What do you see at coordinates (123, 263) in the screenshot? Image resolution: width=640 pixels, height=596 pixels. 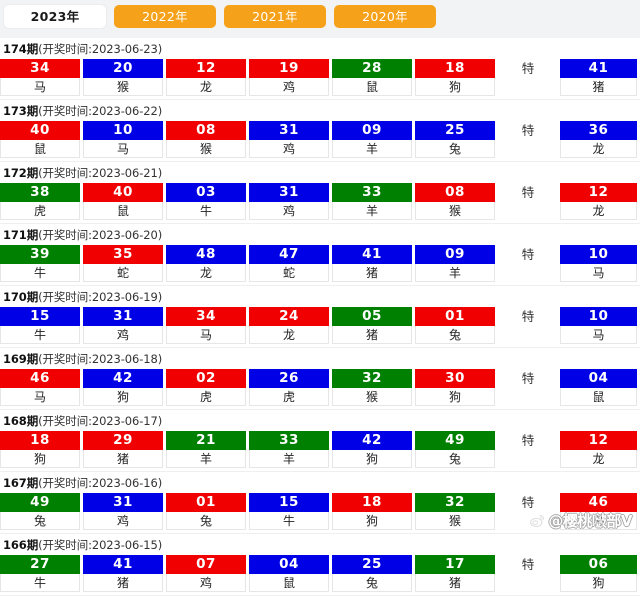 I see `ball-cell: 35 蛇` at bounding box center [123, 263].